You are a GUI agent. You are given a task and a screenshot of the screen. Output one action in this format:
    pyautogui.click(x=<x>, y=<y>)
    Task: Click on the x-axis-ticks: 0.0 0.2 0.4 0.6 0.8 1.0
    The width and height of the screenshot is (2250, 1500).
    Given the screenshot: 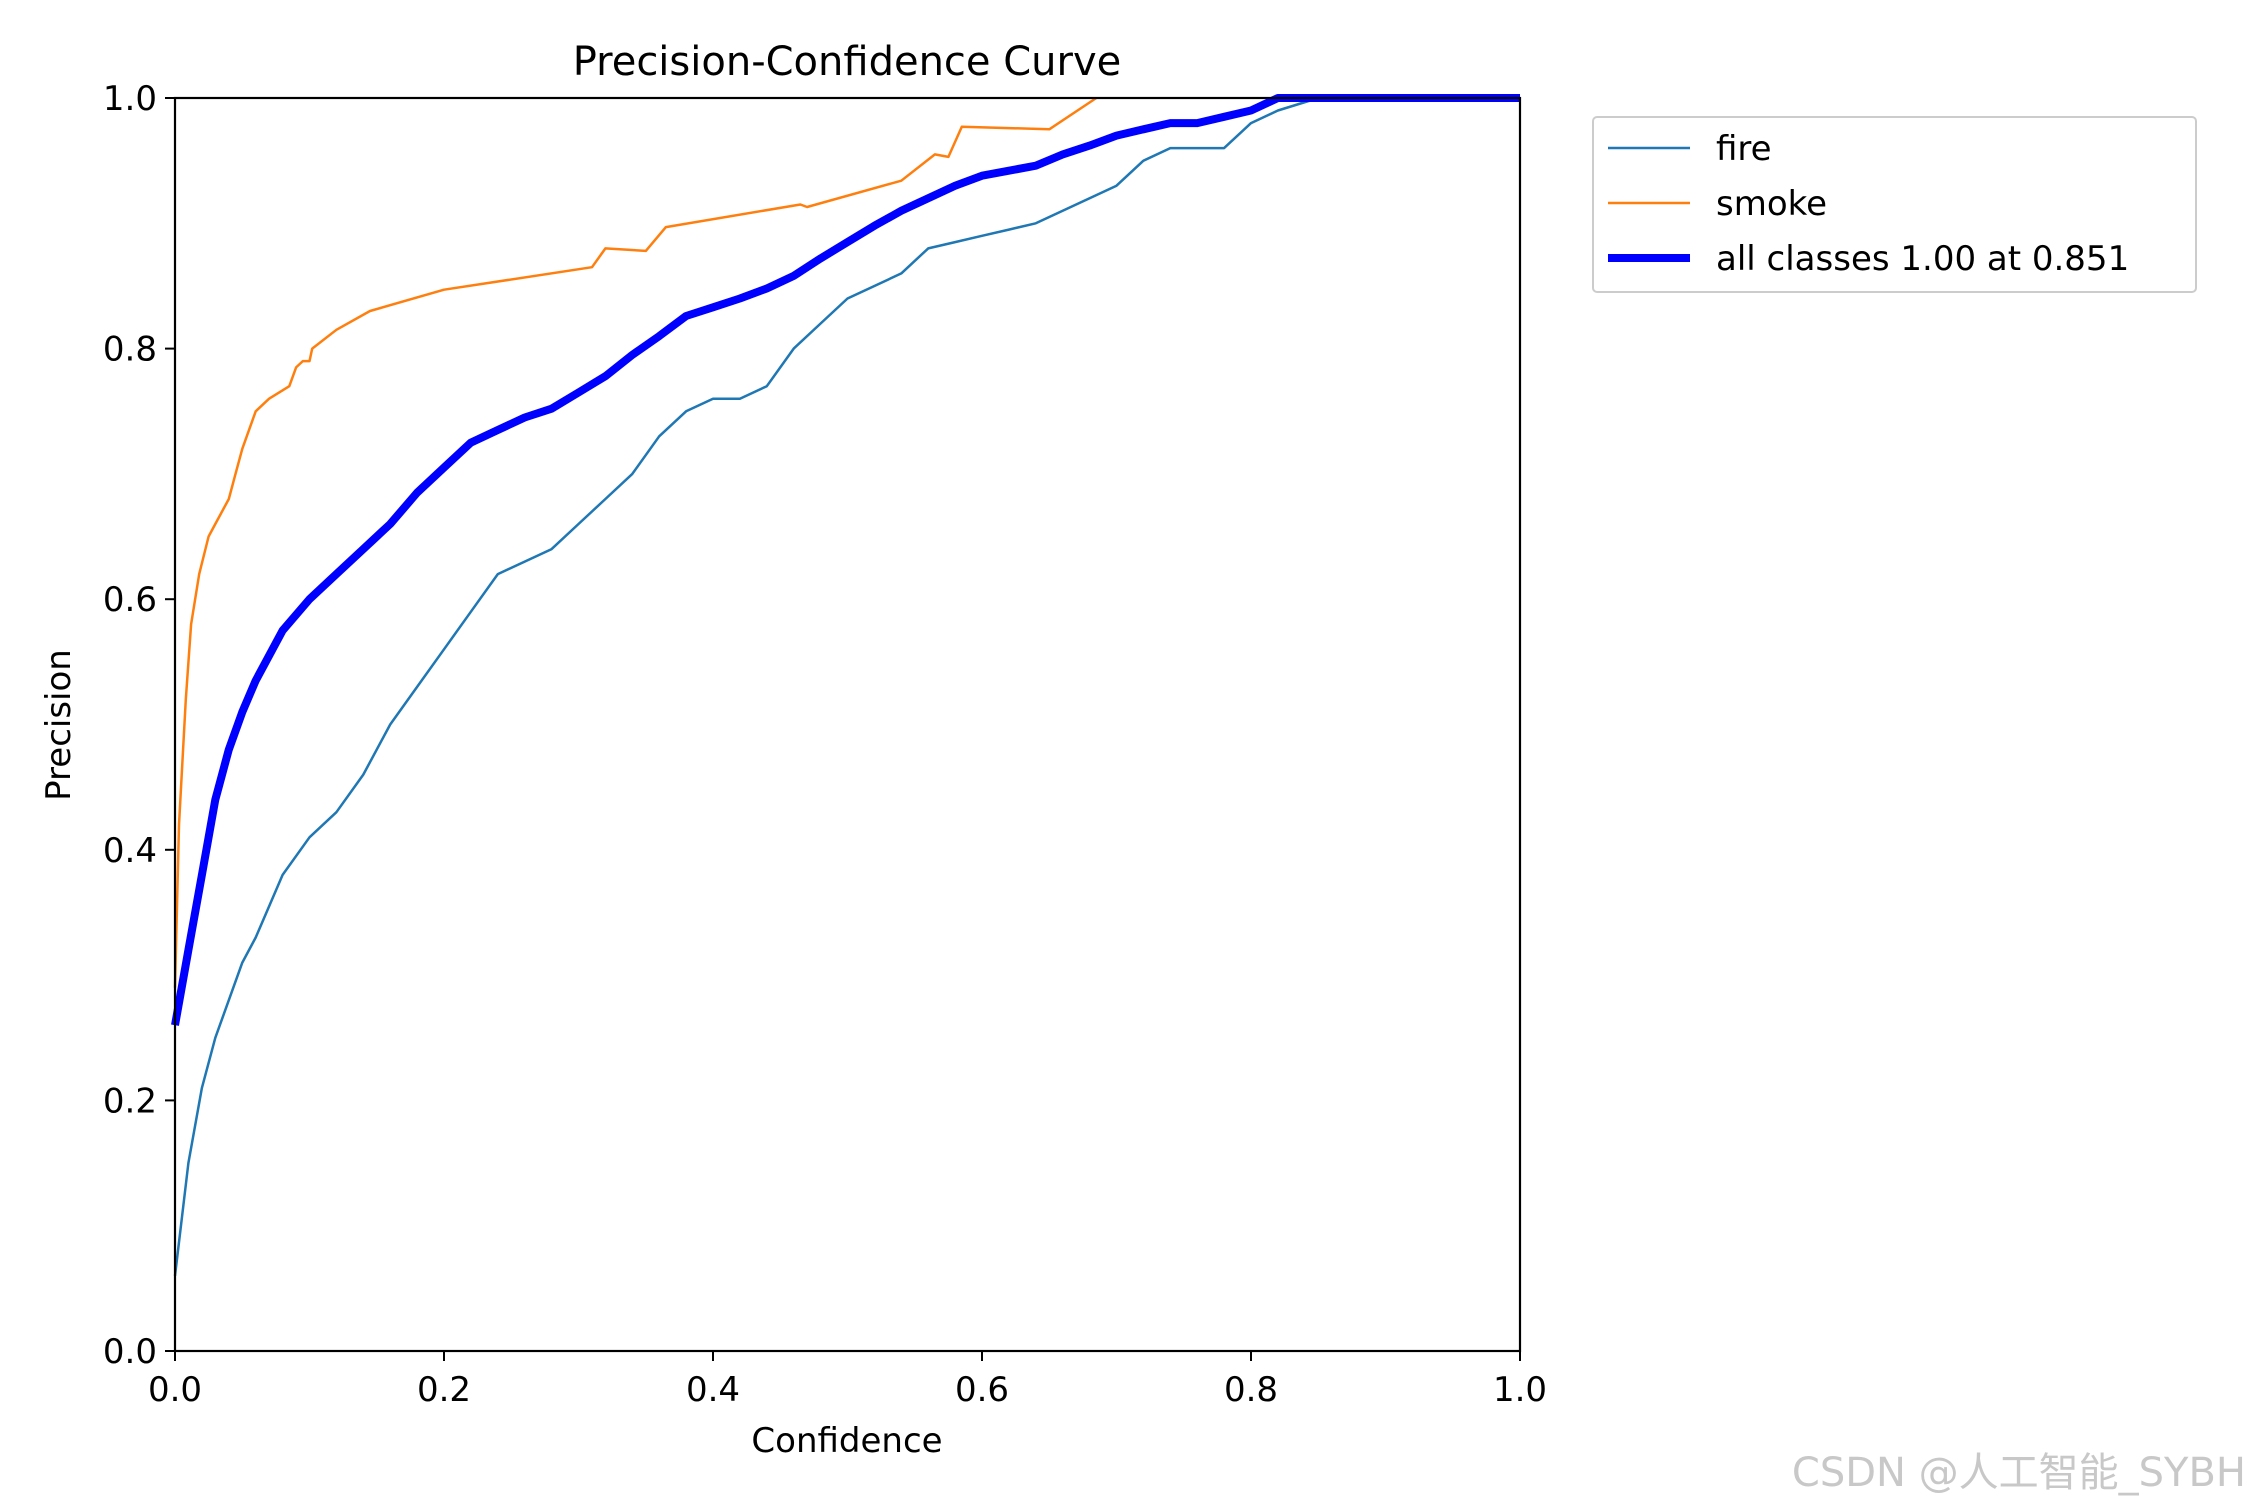 What is the action you would take?
    pyautogui.click(x=847, y=1380)
    